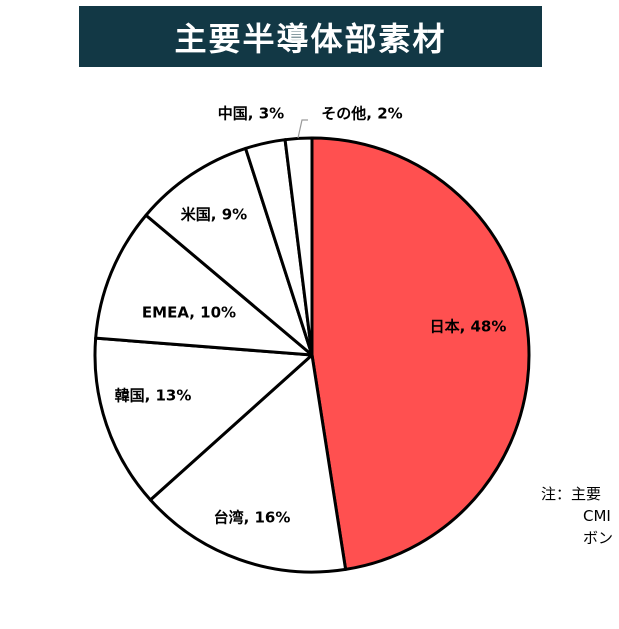  Describe the element at coordinates (298, 246) in the screenshot. I see `pie-slice-その他` at that location.